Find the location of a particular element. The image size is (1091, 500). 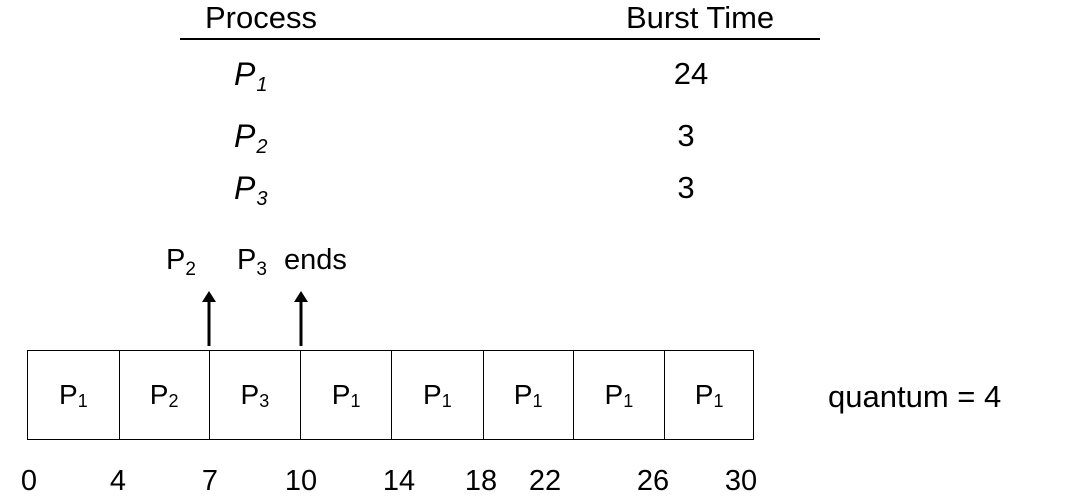

arrow-p3-end is located at coordinates (301, 318).